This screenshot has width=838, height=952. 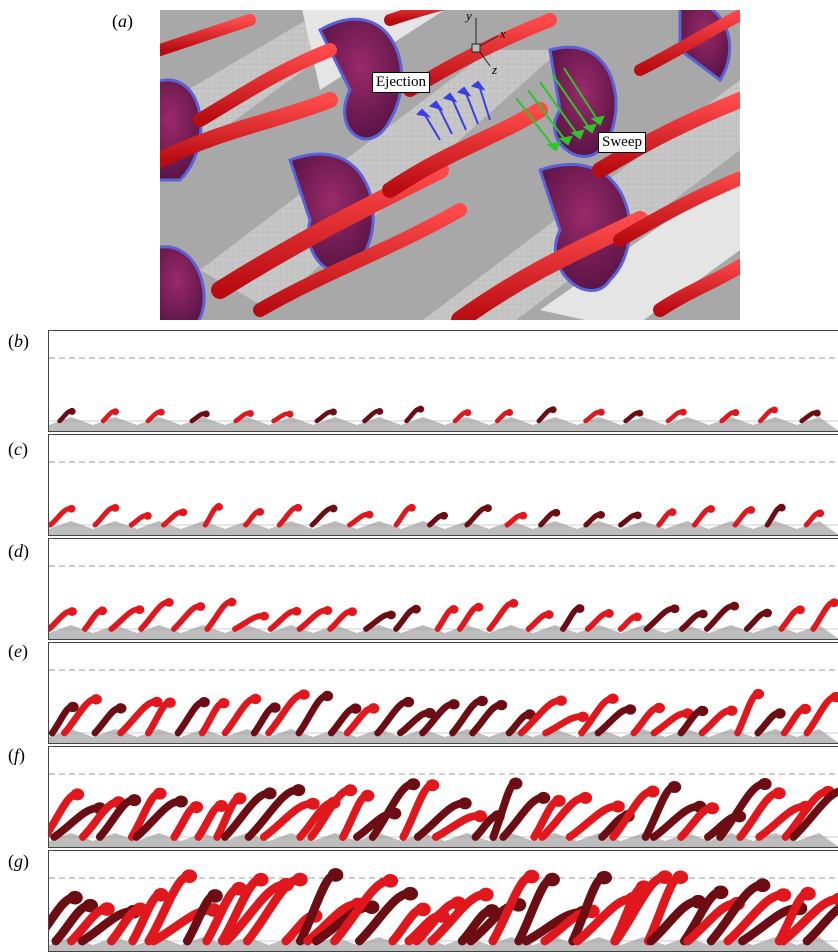 What do you see at coordinates (18, 341) in the screenshot?
I see `panel-b-label: (b)` at bounding box center [18, 341].